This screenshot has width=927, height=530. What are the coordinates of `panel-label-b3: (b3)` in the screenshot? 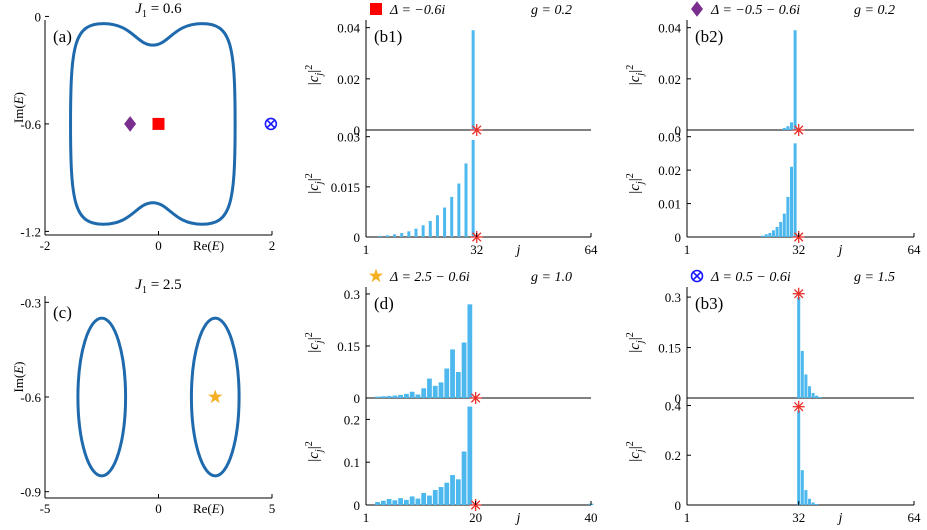 It's located at (709, 303).